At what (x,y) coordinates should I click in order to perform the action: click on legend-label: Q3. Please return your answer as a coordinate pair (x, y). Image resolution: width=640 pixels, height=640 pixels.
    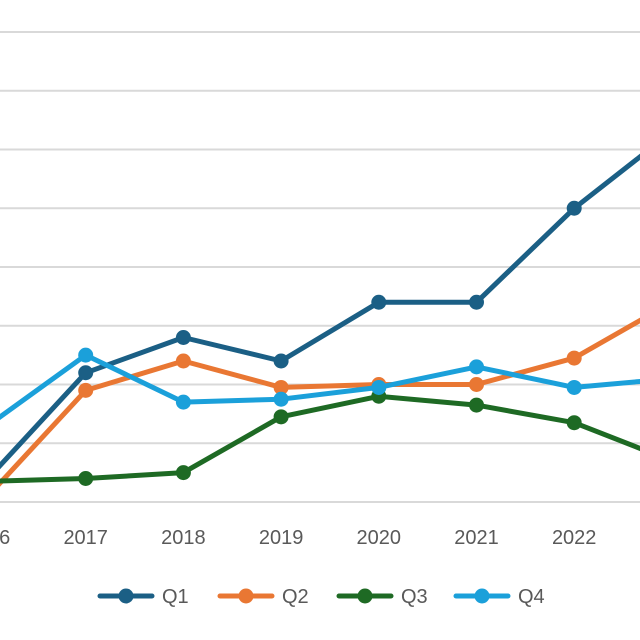
    Looking at the image, I should click on (414, 597).